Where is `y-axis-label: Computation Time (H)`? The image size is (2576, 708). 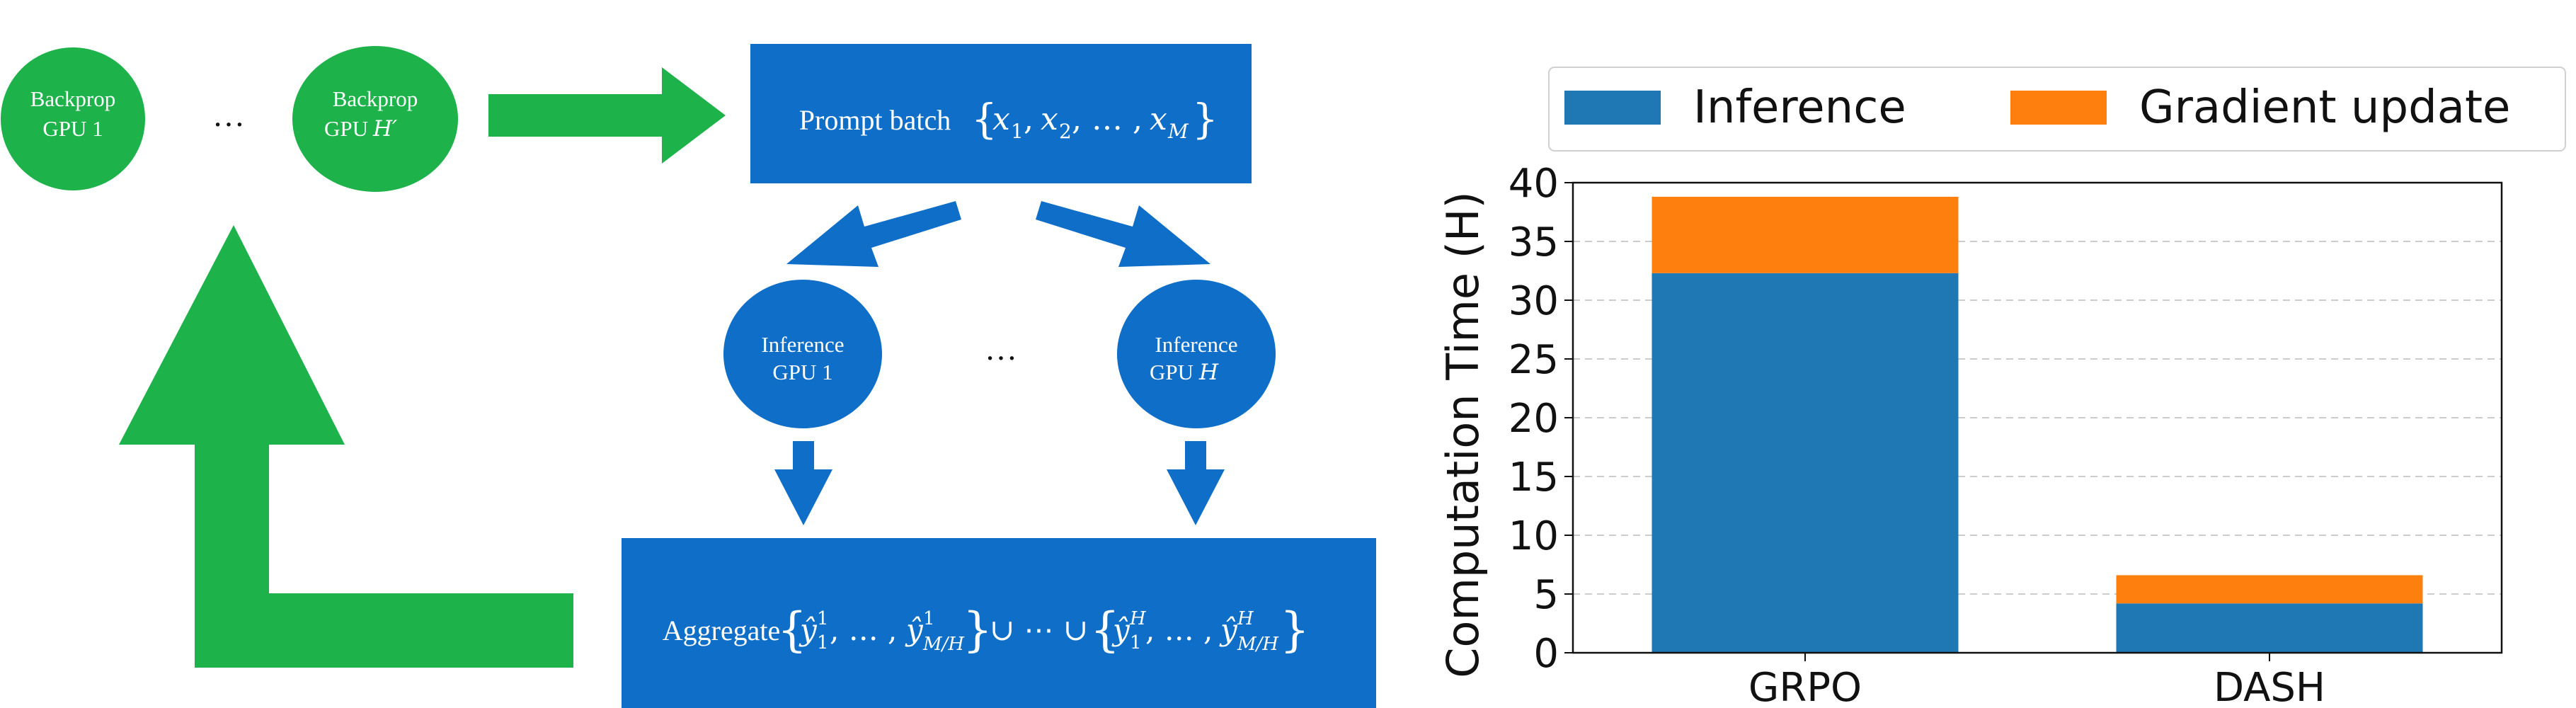
y-axis-label: Computation Time (H) is located at coordinates (1463, 434).